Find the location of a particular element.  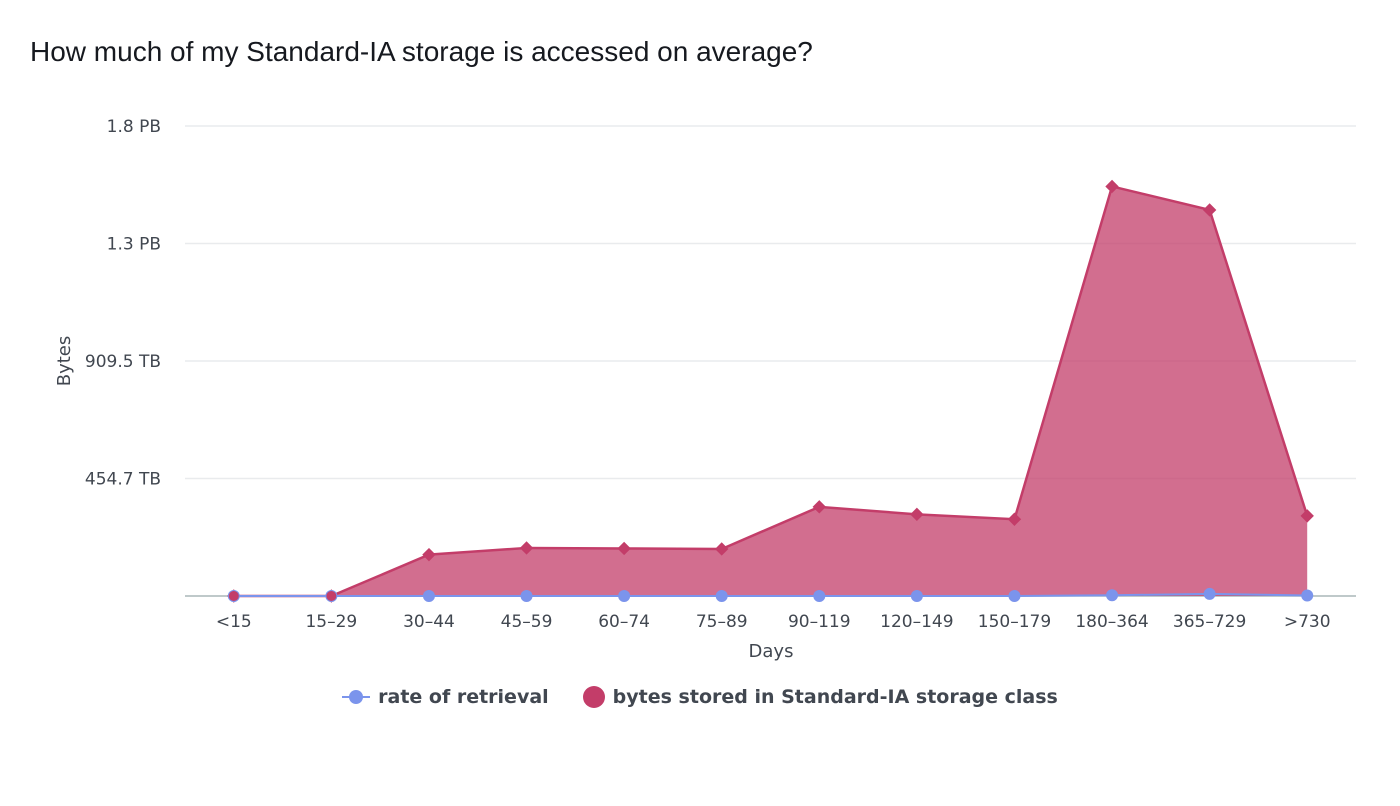

x-tick-label: 180–364 is located at coordinates (1111, 622).